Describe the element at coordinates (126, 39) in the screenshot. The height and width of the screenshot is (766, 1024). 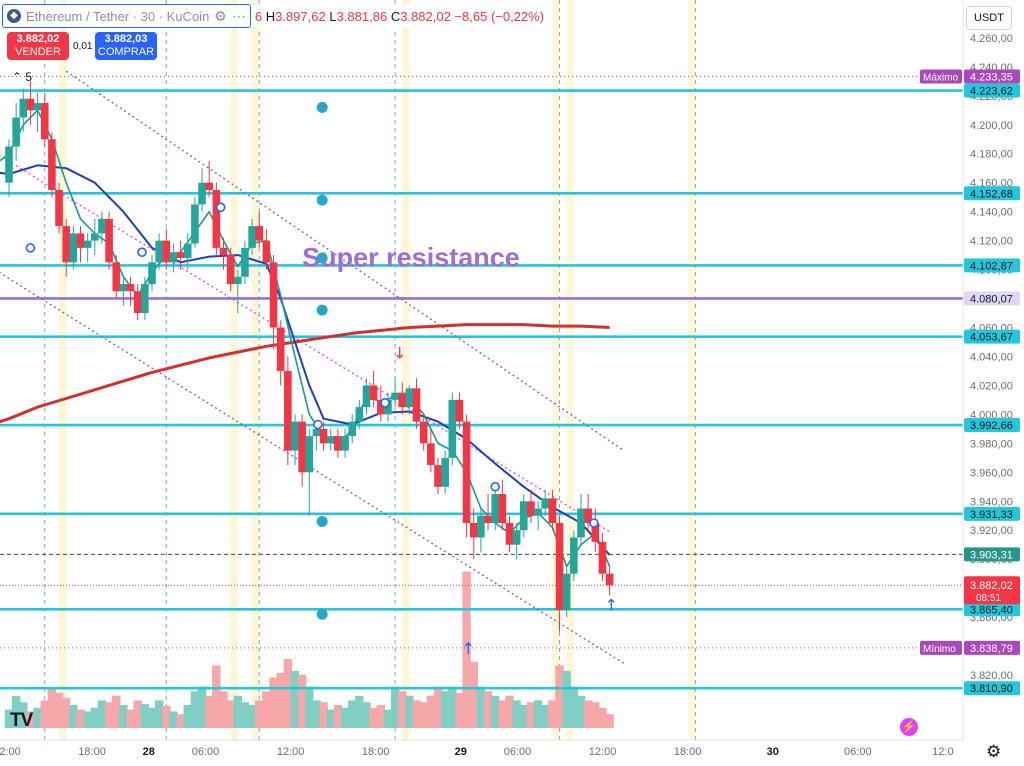
I see `buy-price: 3.882,03` at that location.